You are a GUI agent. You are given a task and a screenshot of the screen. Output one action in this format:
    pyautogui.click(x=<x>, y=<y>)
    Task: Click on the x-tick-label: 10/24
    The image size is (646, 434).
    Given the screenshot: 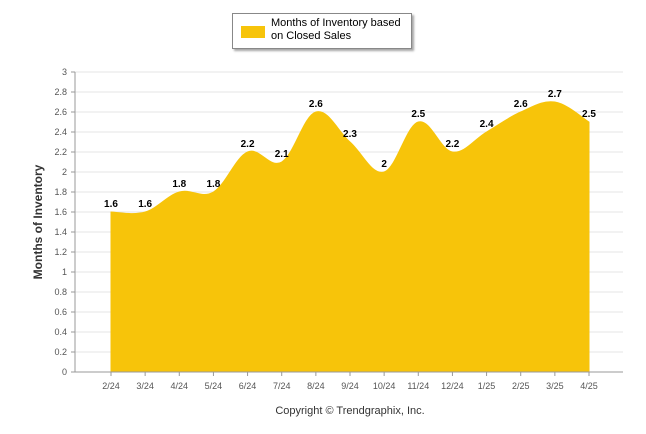 What is the action you would take?
    pyautogui.click(x=384, y=386)
    